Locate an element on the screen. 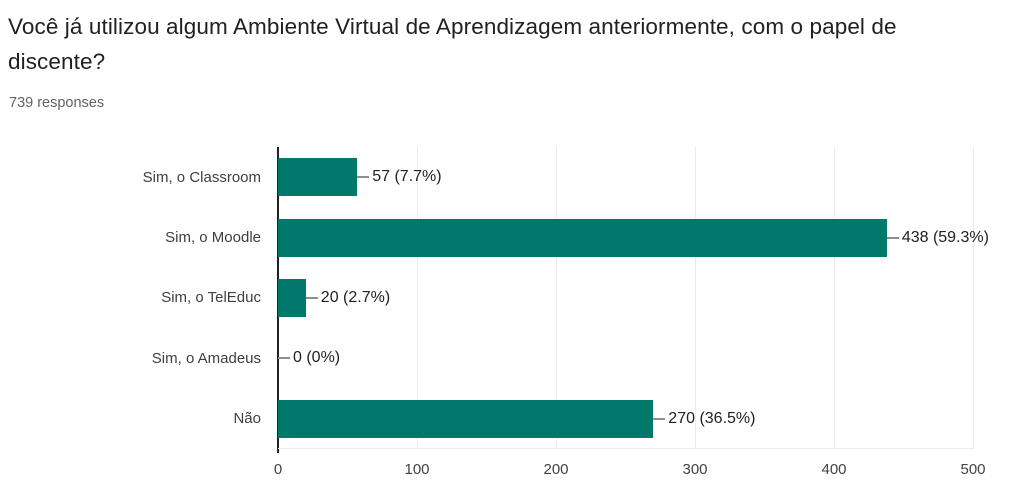 The image size is (1024, 497). x-tick-label: 0 is located at coordinates (278, 469).